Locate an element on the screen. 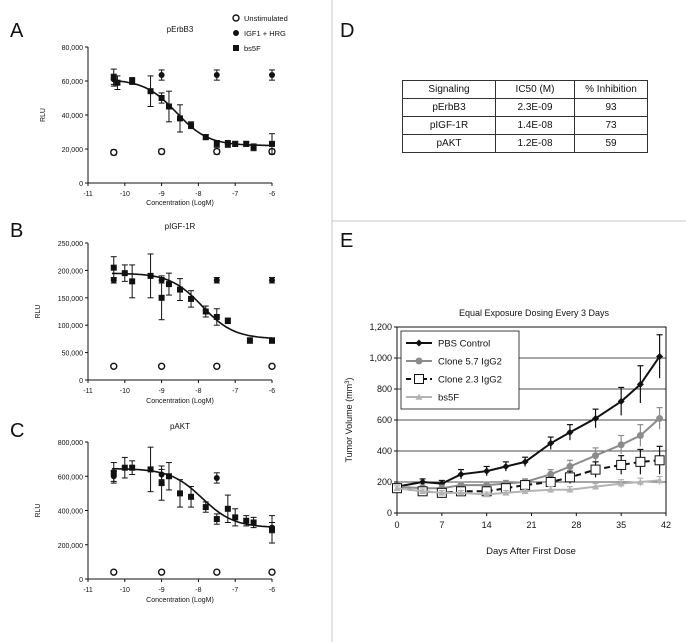  legend: Unstimulated IGF1 + HRG bs5F is located at coordinates (260, 33).